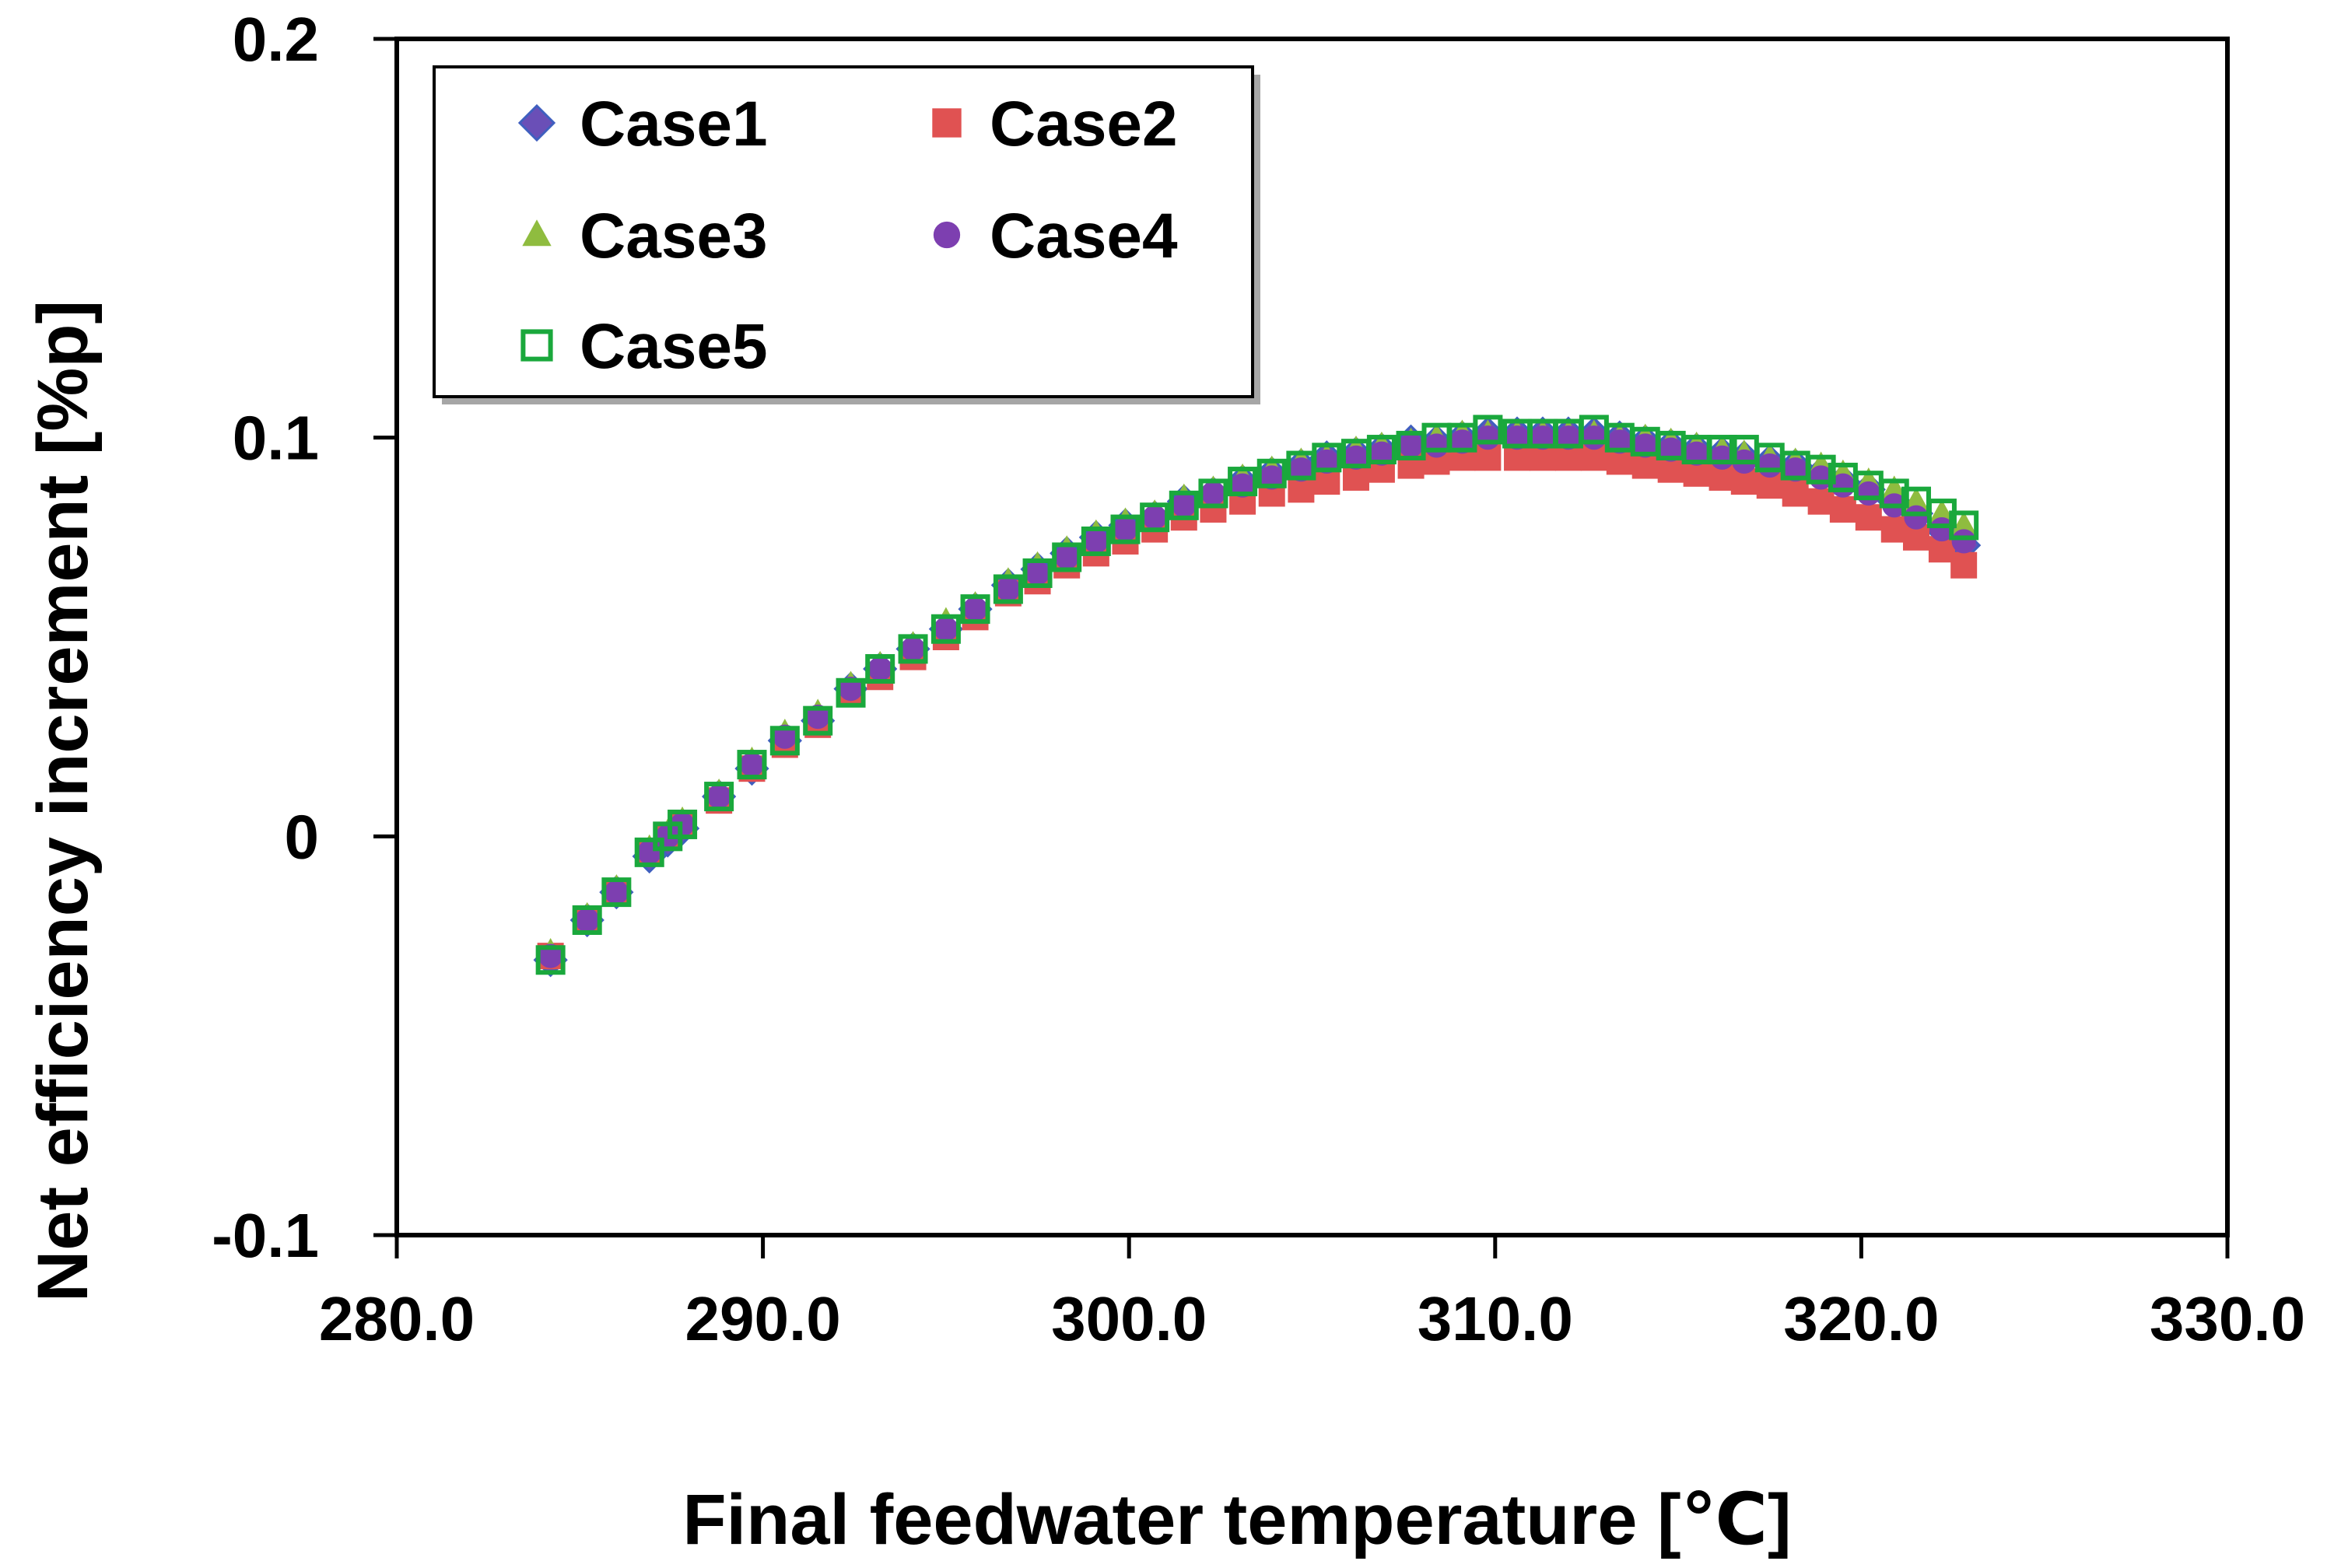 This screenshot has width=2327, height=1568. I want to click on legend-marker-case2, so click(947, 123).